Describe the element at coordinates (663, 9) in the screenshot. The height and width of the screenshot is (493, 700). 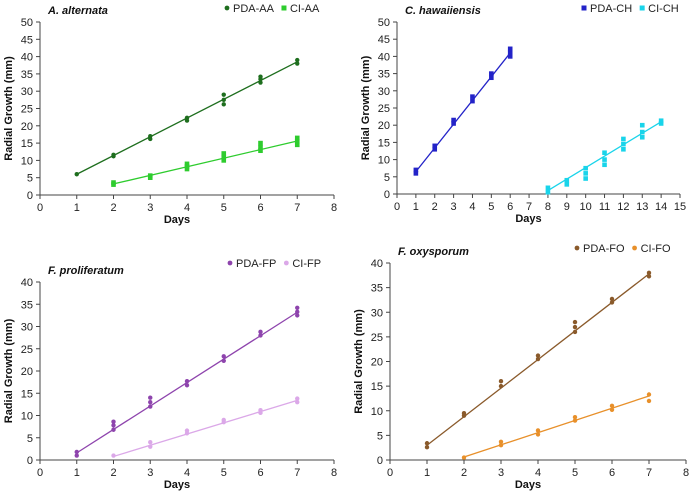
I see `legend-label: CI-CH` at that location.